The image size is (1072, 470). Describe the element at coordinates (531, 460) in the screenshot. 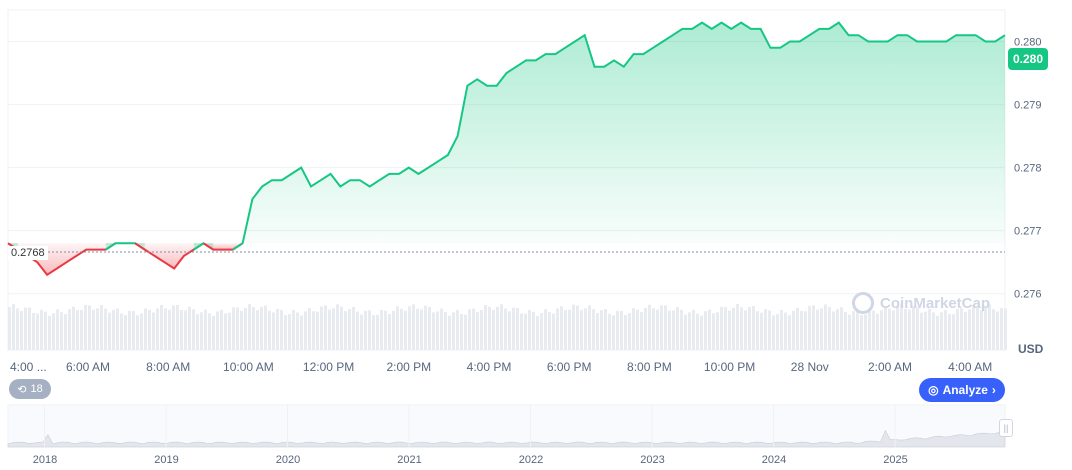

I see `overview-x-tick-label: 2022` at that location.